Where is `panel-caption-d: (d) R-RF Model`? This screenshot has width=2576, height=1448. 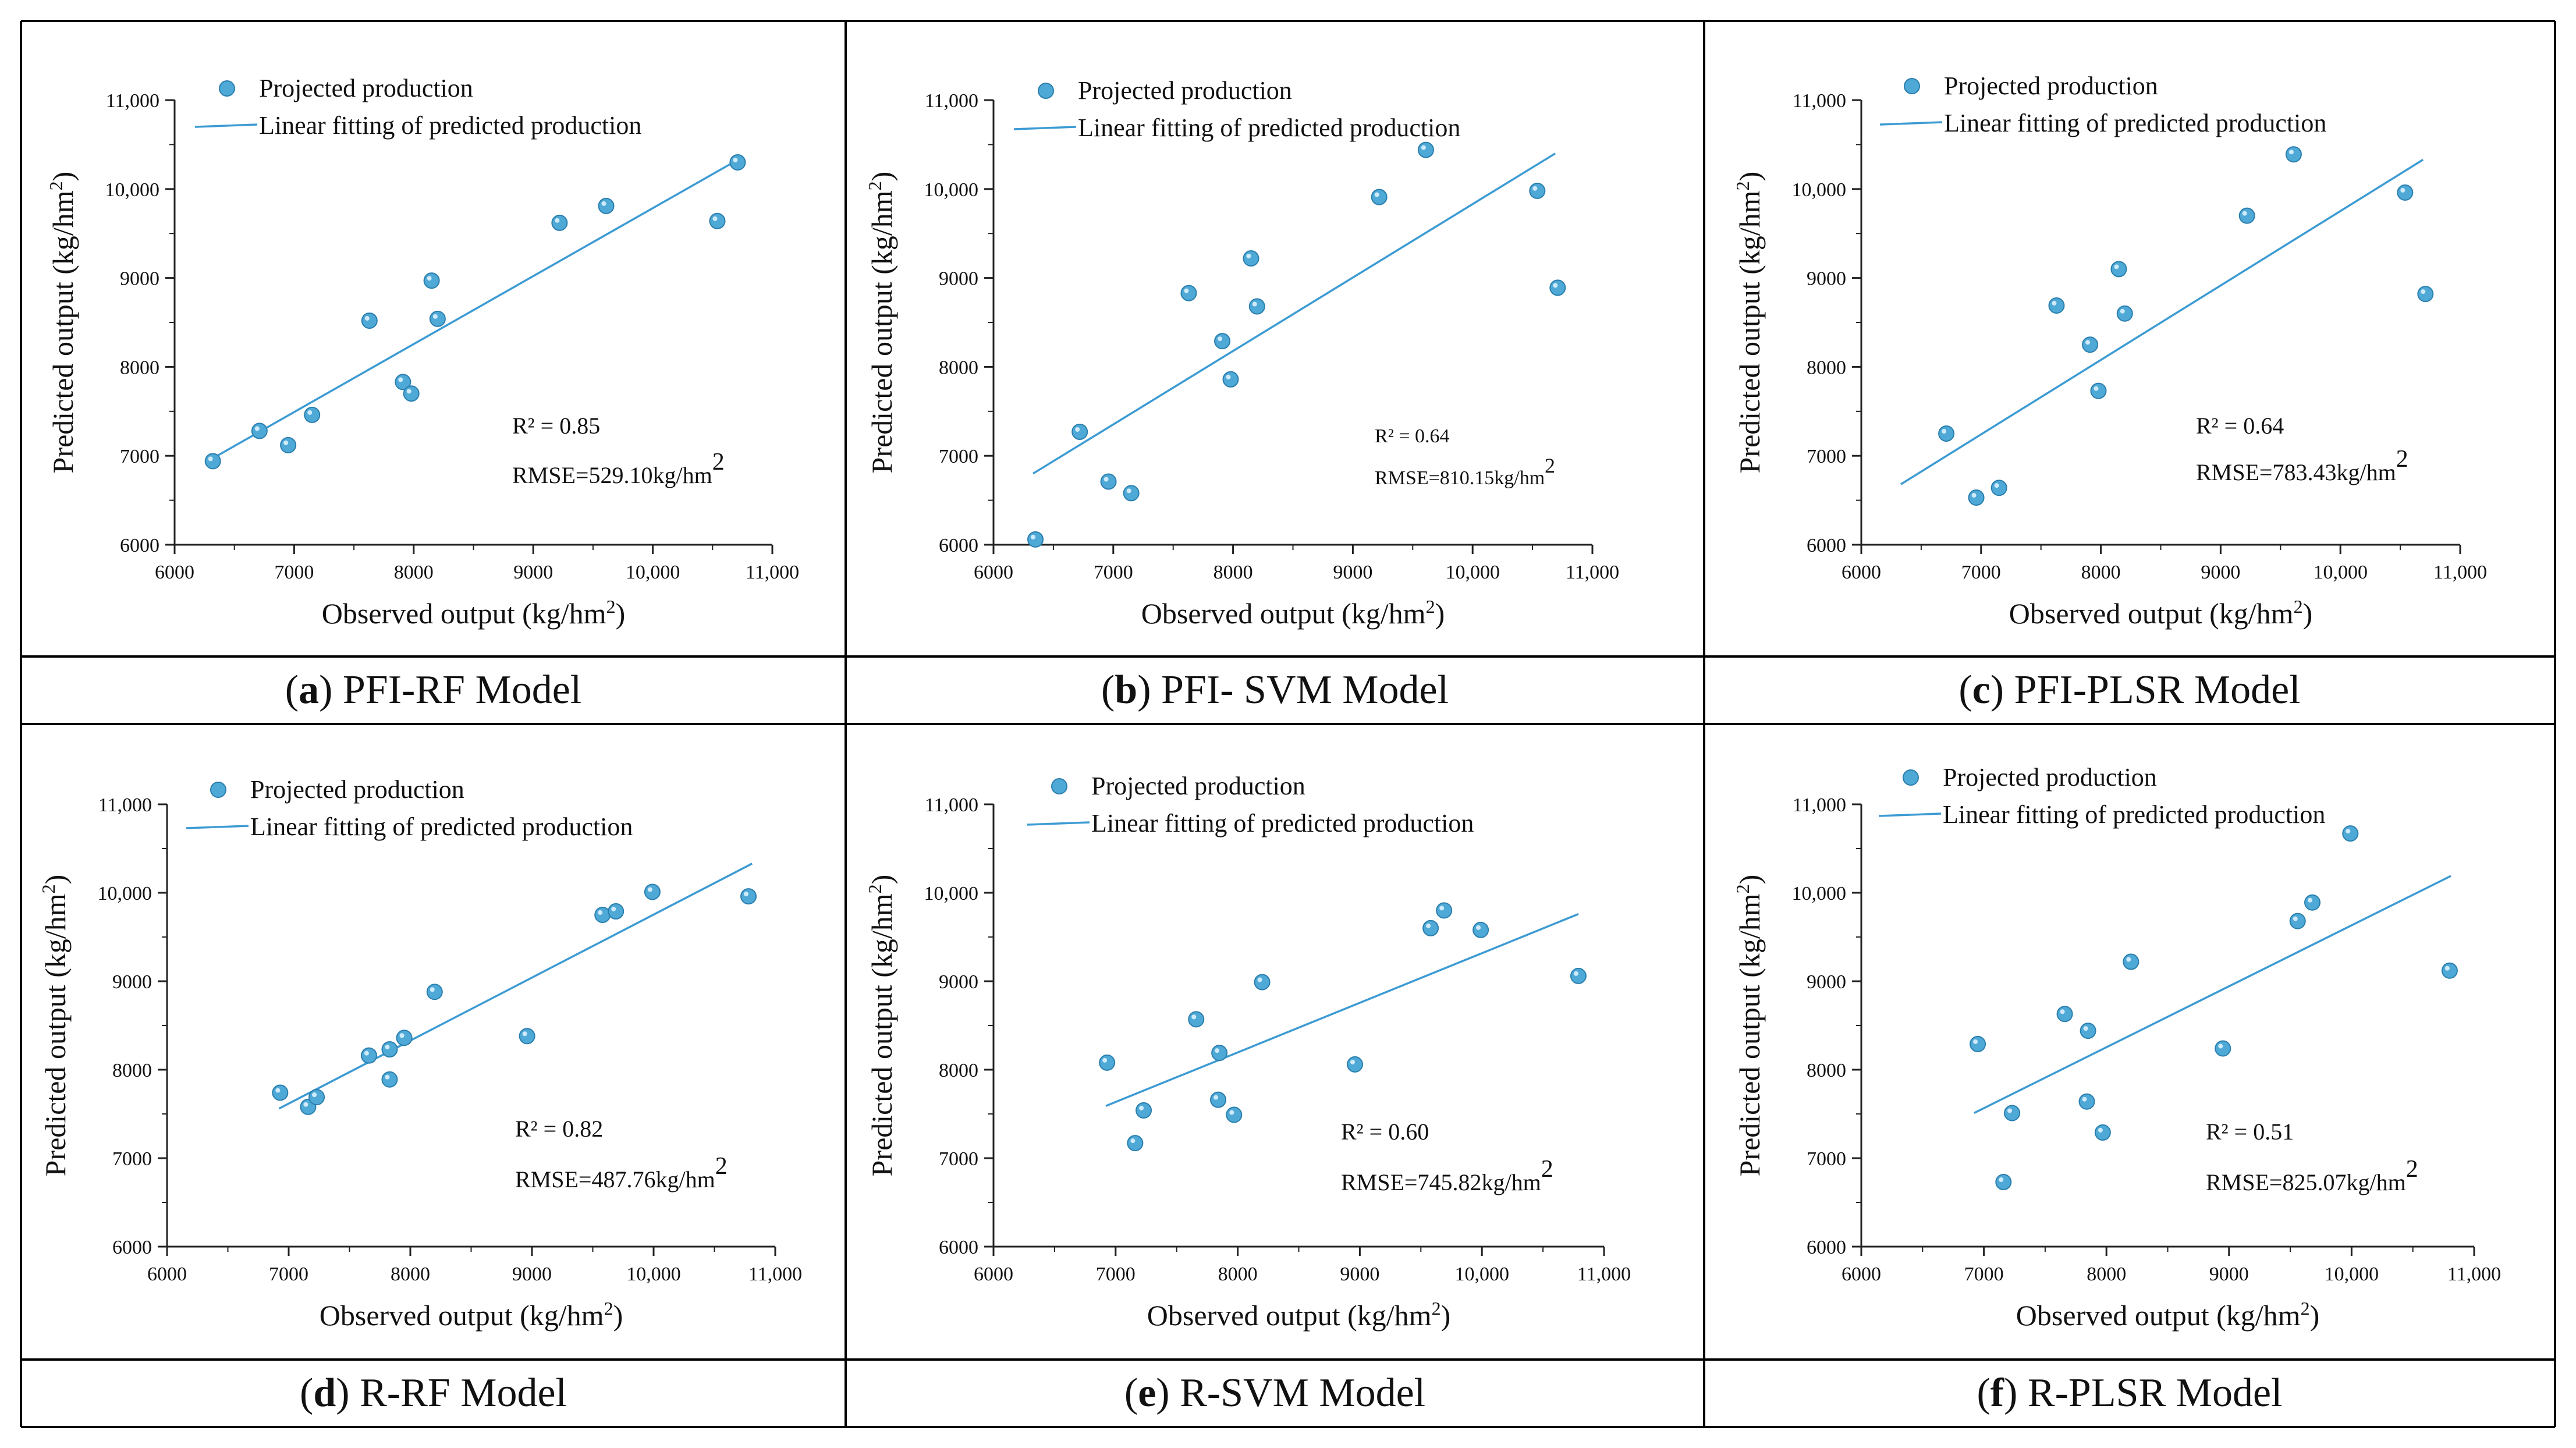
panel-caption-d: (d) R-RF Model is located at coordinates (434, 1393).